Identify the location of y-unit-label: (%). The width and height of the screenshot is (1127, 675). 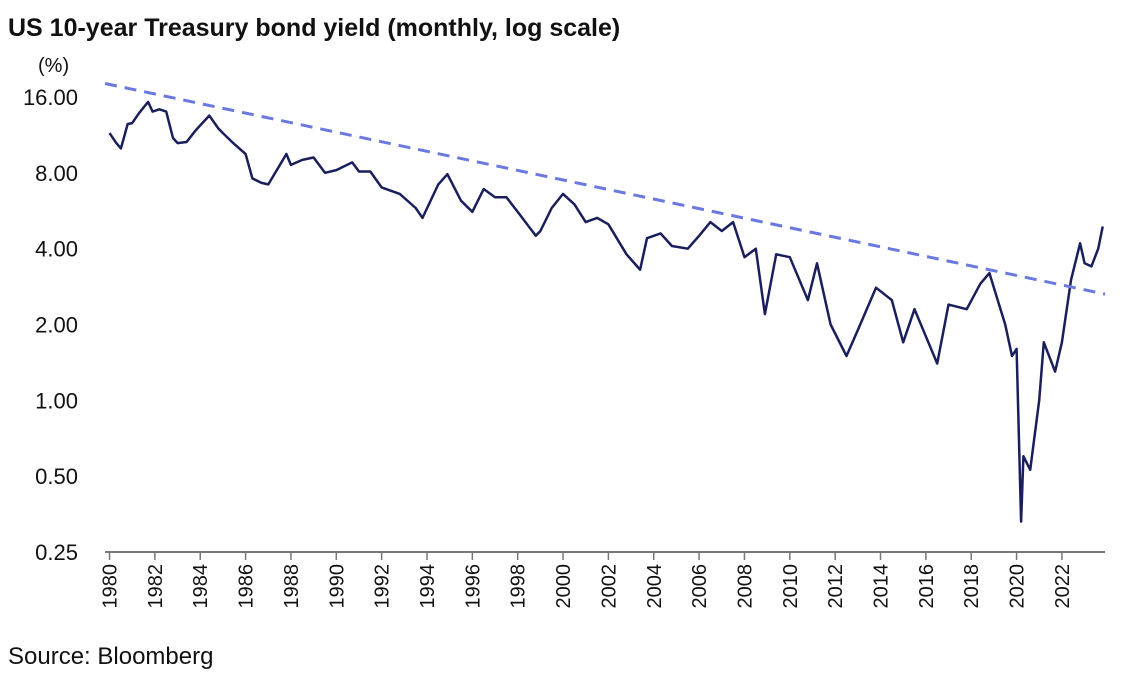
(53, 66).